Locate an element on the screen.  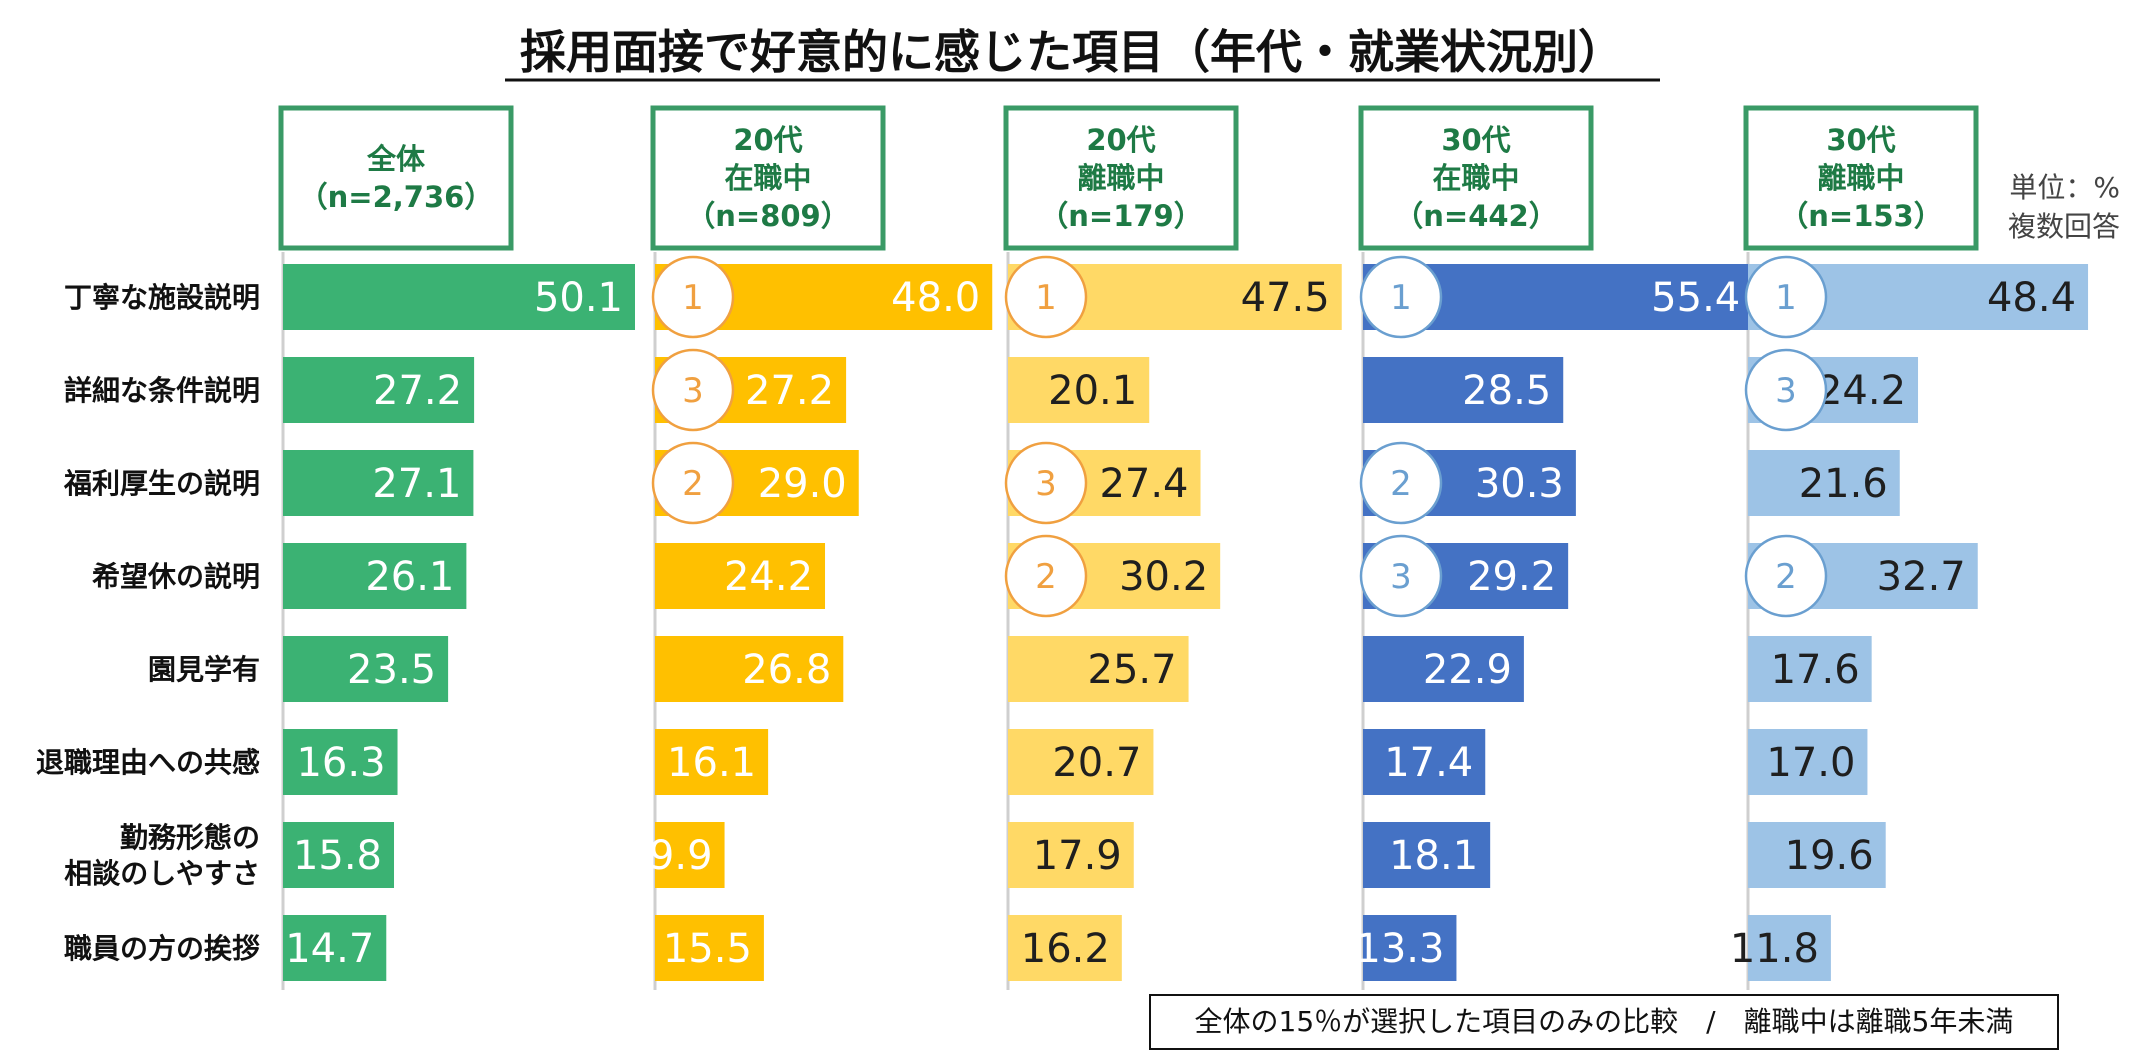
category-label: 福利厚生の説明 is located at coordinates (161, 483).